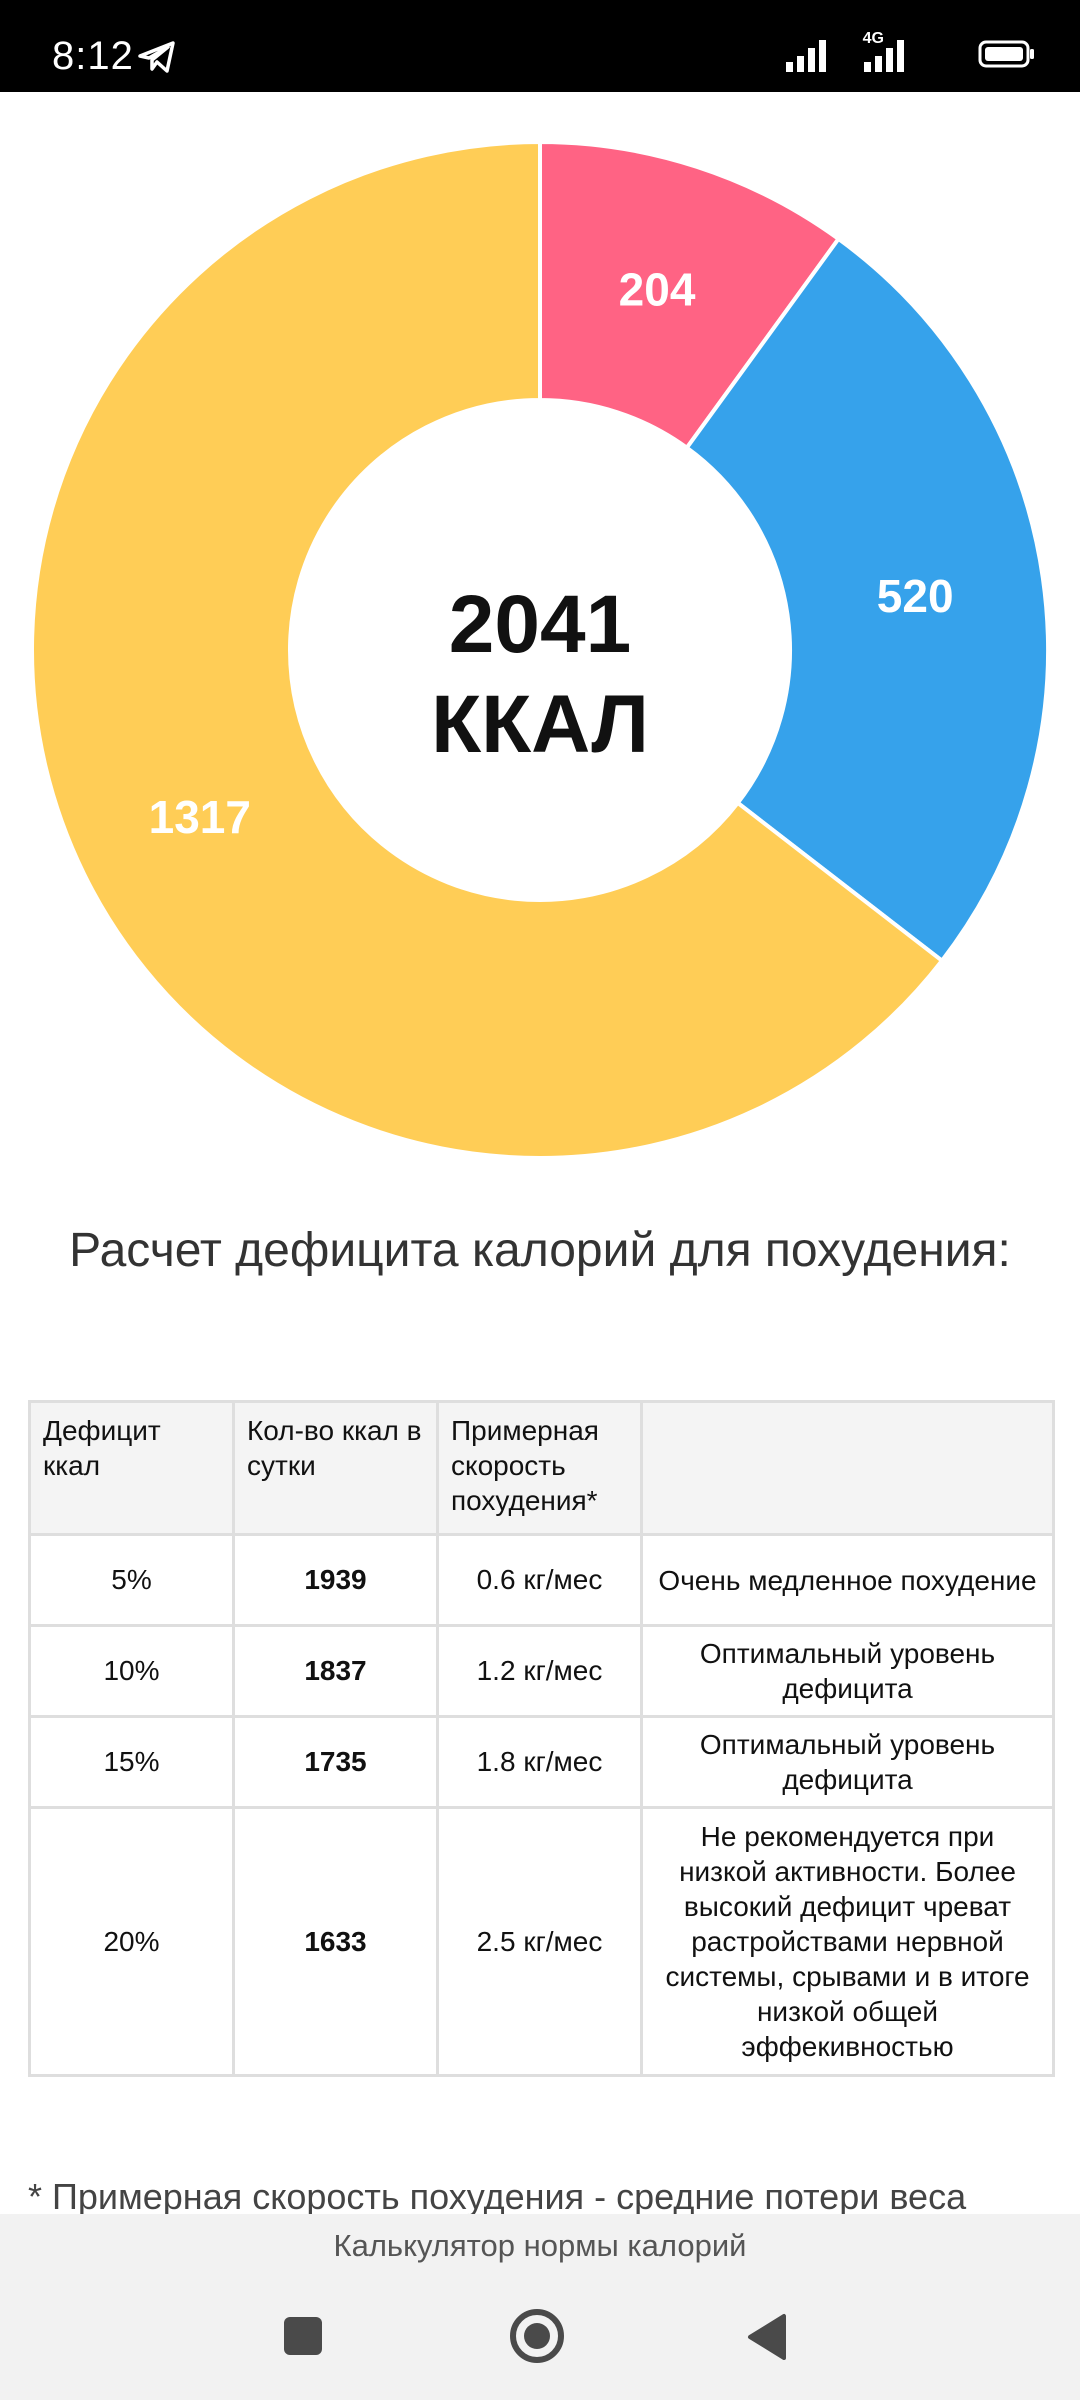 This screenshot has width=1080, height=2400. Describe the element at coordinates (335, 1468) in the screenshot. I see `header-kcal: Кол-во ккал в сутки` at that location.